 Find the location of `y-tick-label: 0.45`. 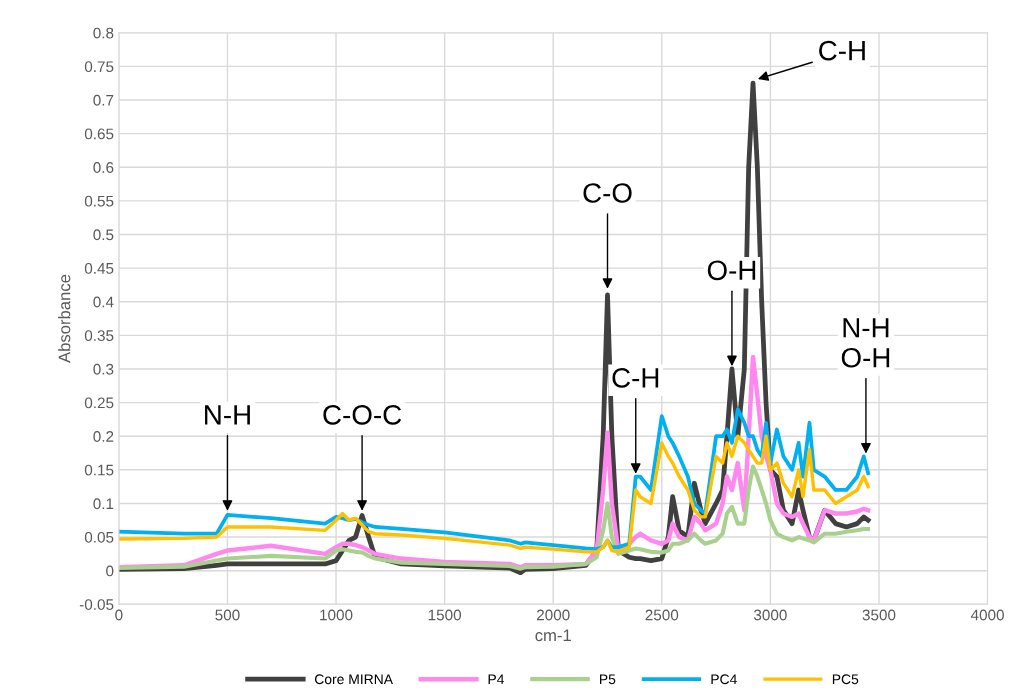

y-tick-label: 0.45 is located at coordinates (99, 268).